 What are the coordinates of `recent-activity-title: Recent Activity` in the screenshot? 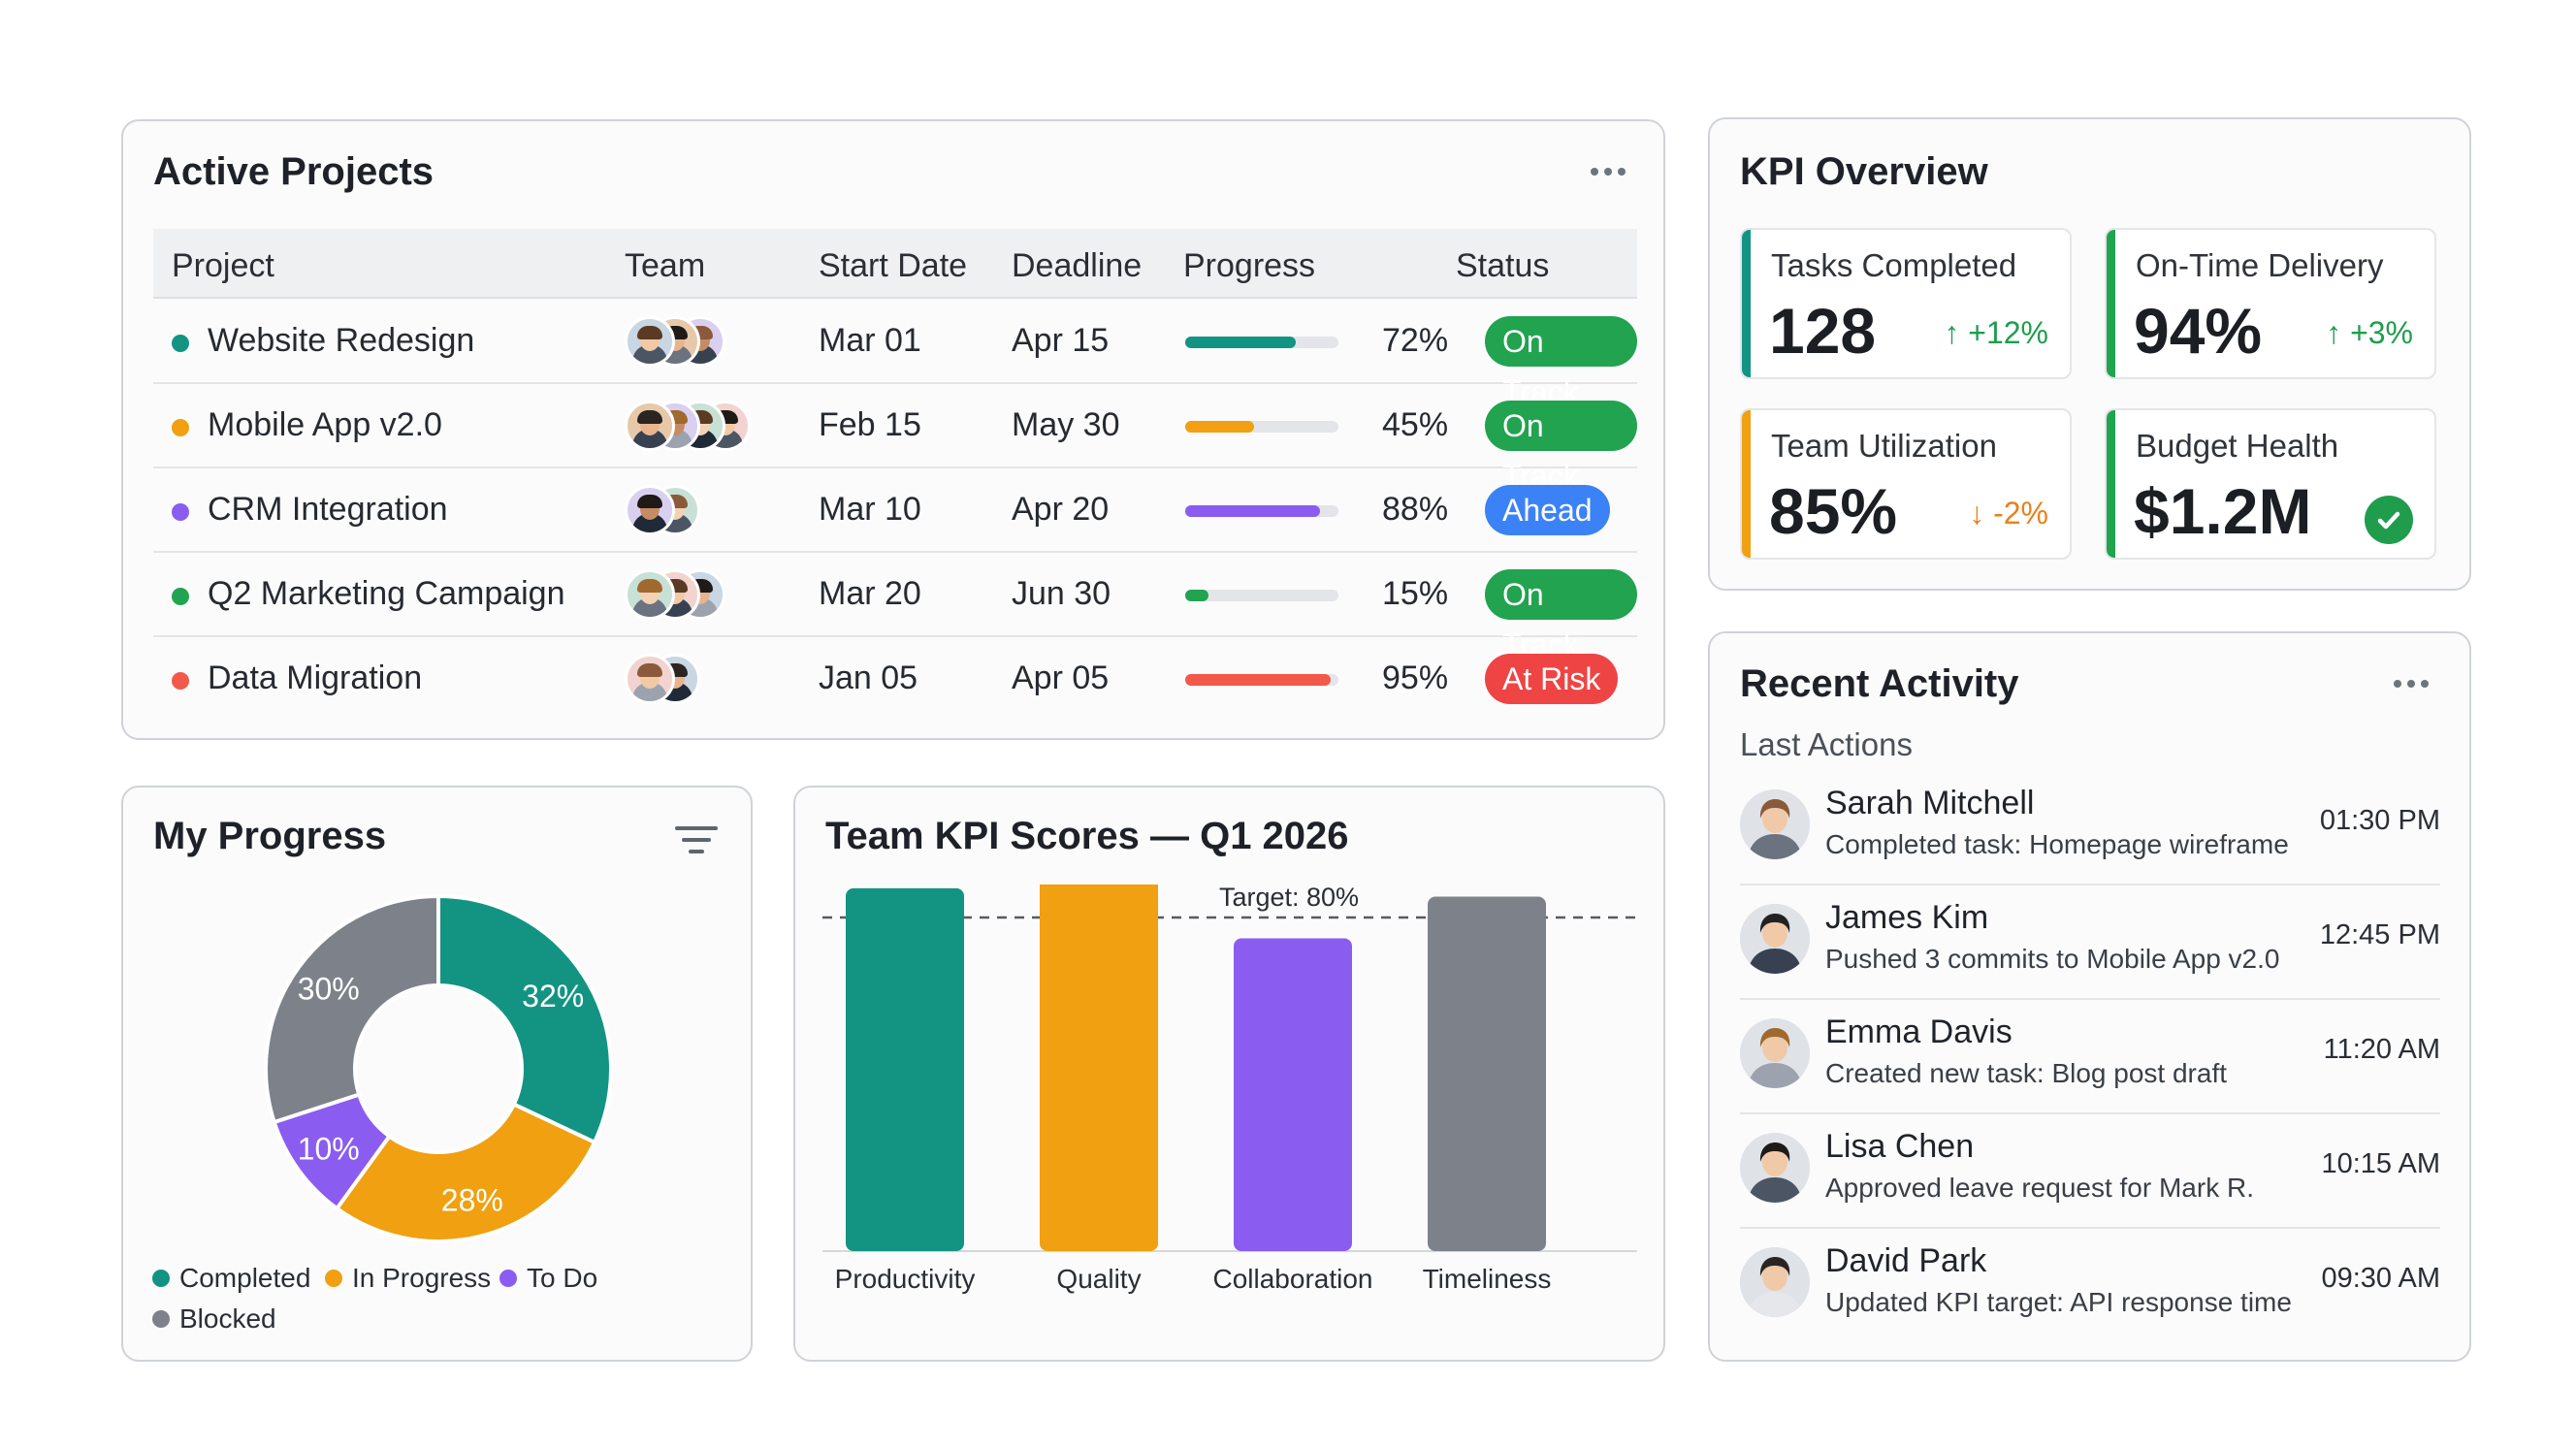 It's located at (1879, 683).